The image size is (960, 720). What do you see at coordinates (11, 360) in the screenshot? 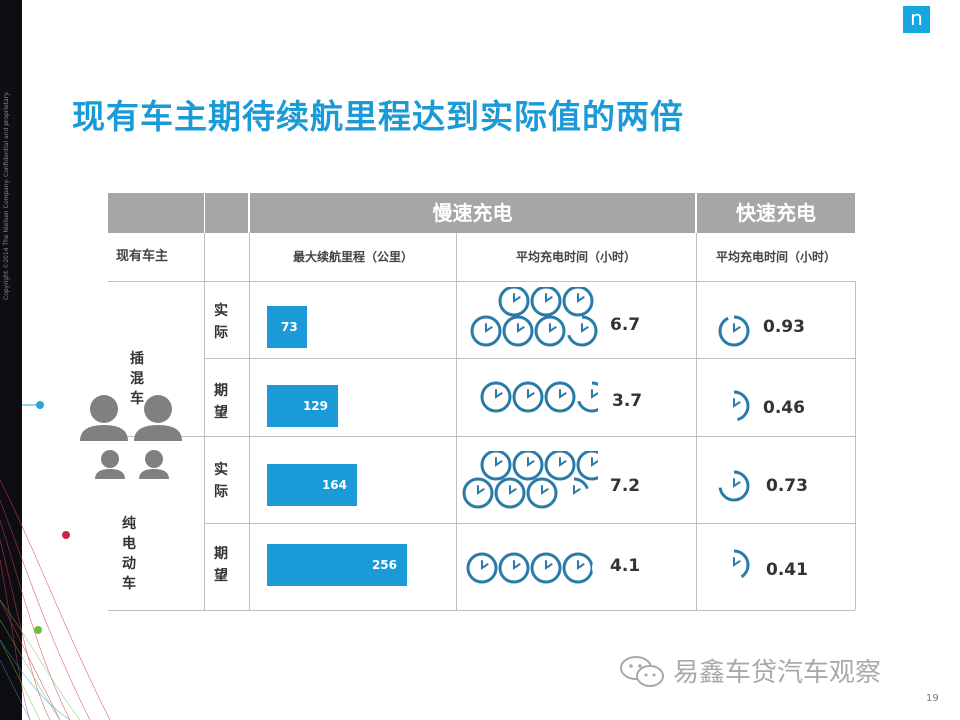
I see `left-decorative-strip` at bounding box center [11, 360].